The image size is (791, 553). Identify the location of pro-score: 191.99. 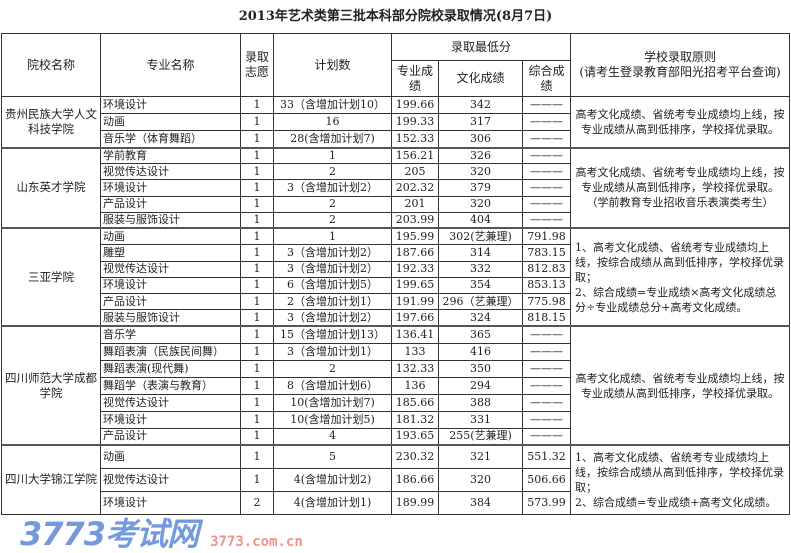
(415, 302).